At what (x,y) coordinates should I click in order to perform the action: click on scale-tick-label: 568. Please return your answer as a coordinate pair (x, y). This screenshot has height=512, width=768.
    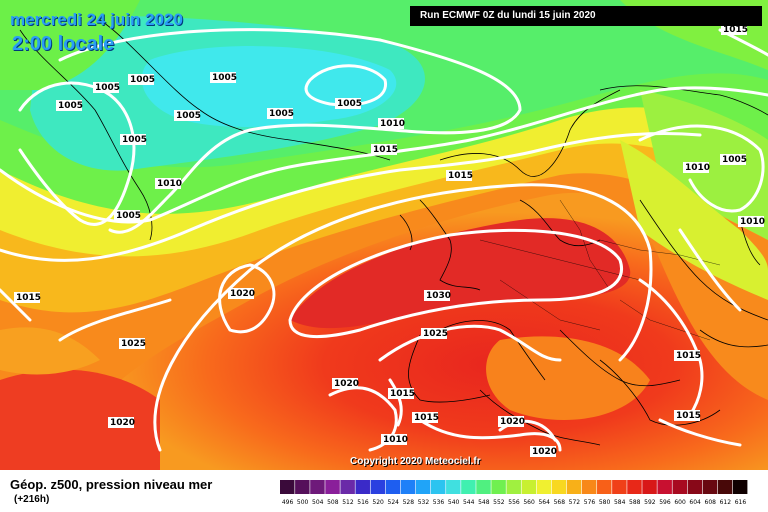
    Looking at the image, I should click on (560, 502).